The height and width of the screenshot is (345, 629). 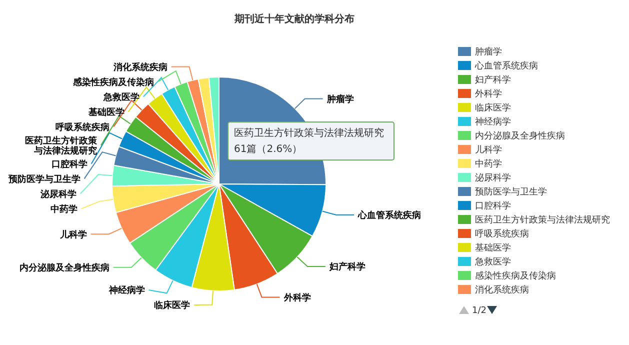 I want to click on text: 医药卫生方针政策与法律法规研究, so click(x=309, y=133).